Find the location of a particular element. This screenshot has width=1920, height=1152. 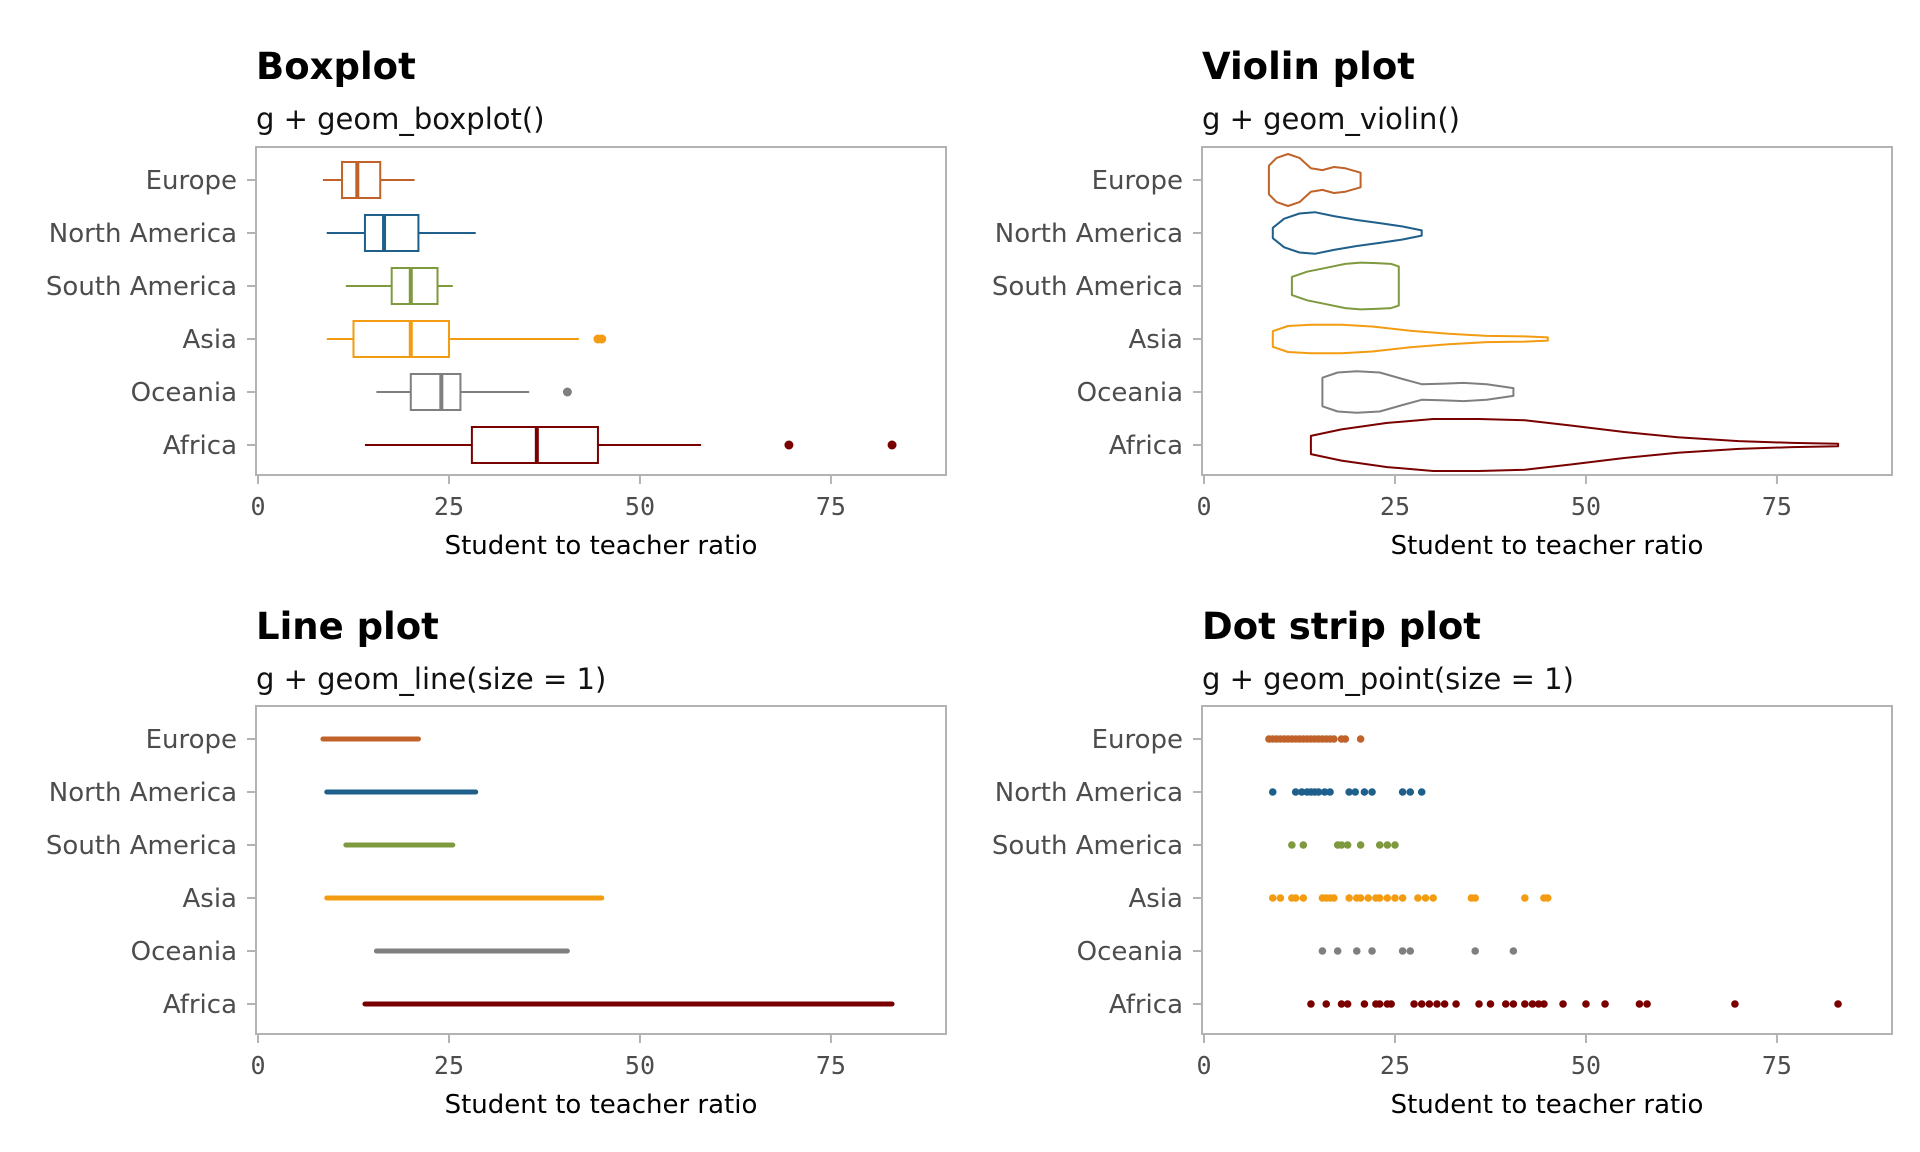

panel-subtitle: g + geom_boxplot() is located at coordinates (400, 119).